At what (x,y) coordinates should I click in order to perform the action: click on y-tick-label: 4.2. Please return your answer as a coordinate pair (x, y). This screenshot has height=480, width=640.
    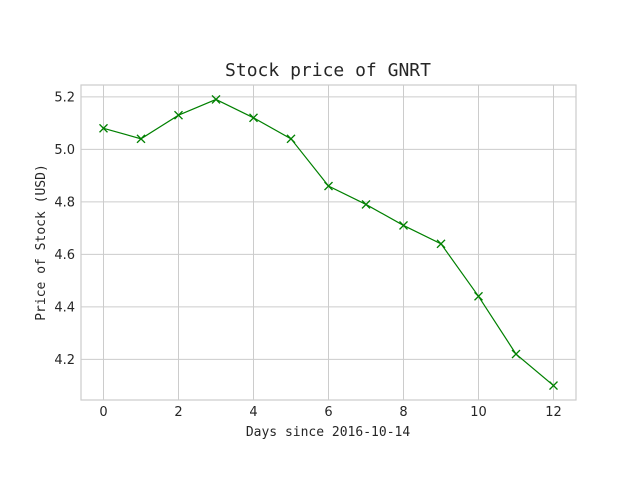
    Looking at the image, I should click on (64, 360).